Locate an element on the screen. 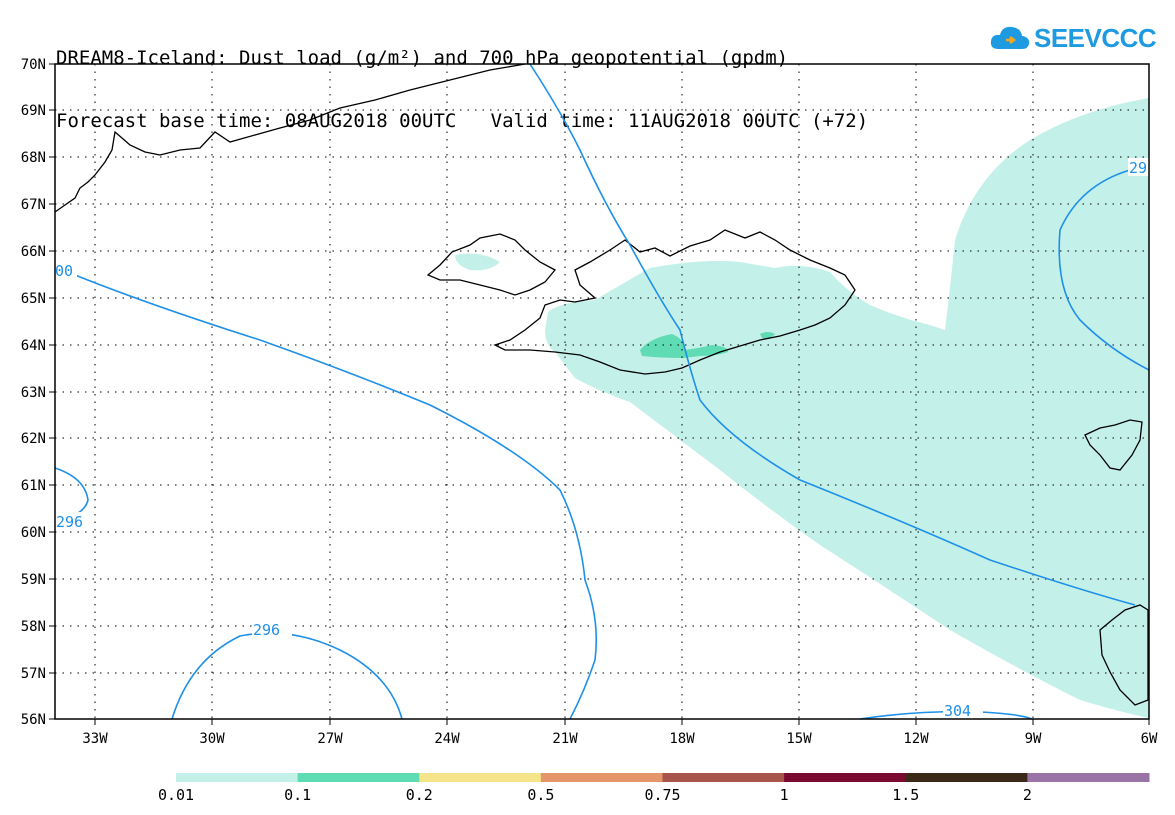 Image resolution: width=1175 pixels, height=815 pixels. lon-label: 15W is located at coordinates (799, 739).